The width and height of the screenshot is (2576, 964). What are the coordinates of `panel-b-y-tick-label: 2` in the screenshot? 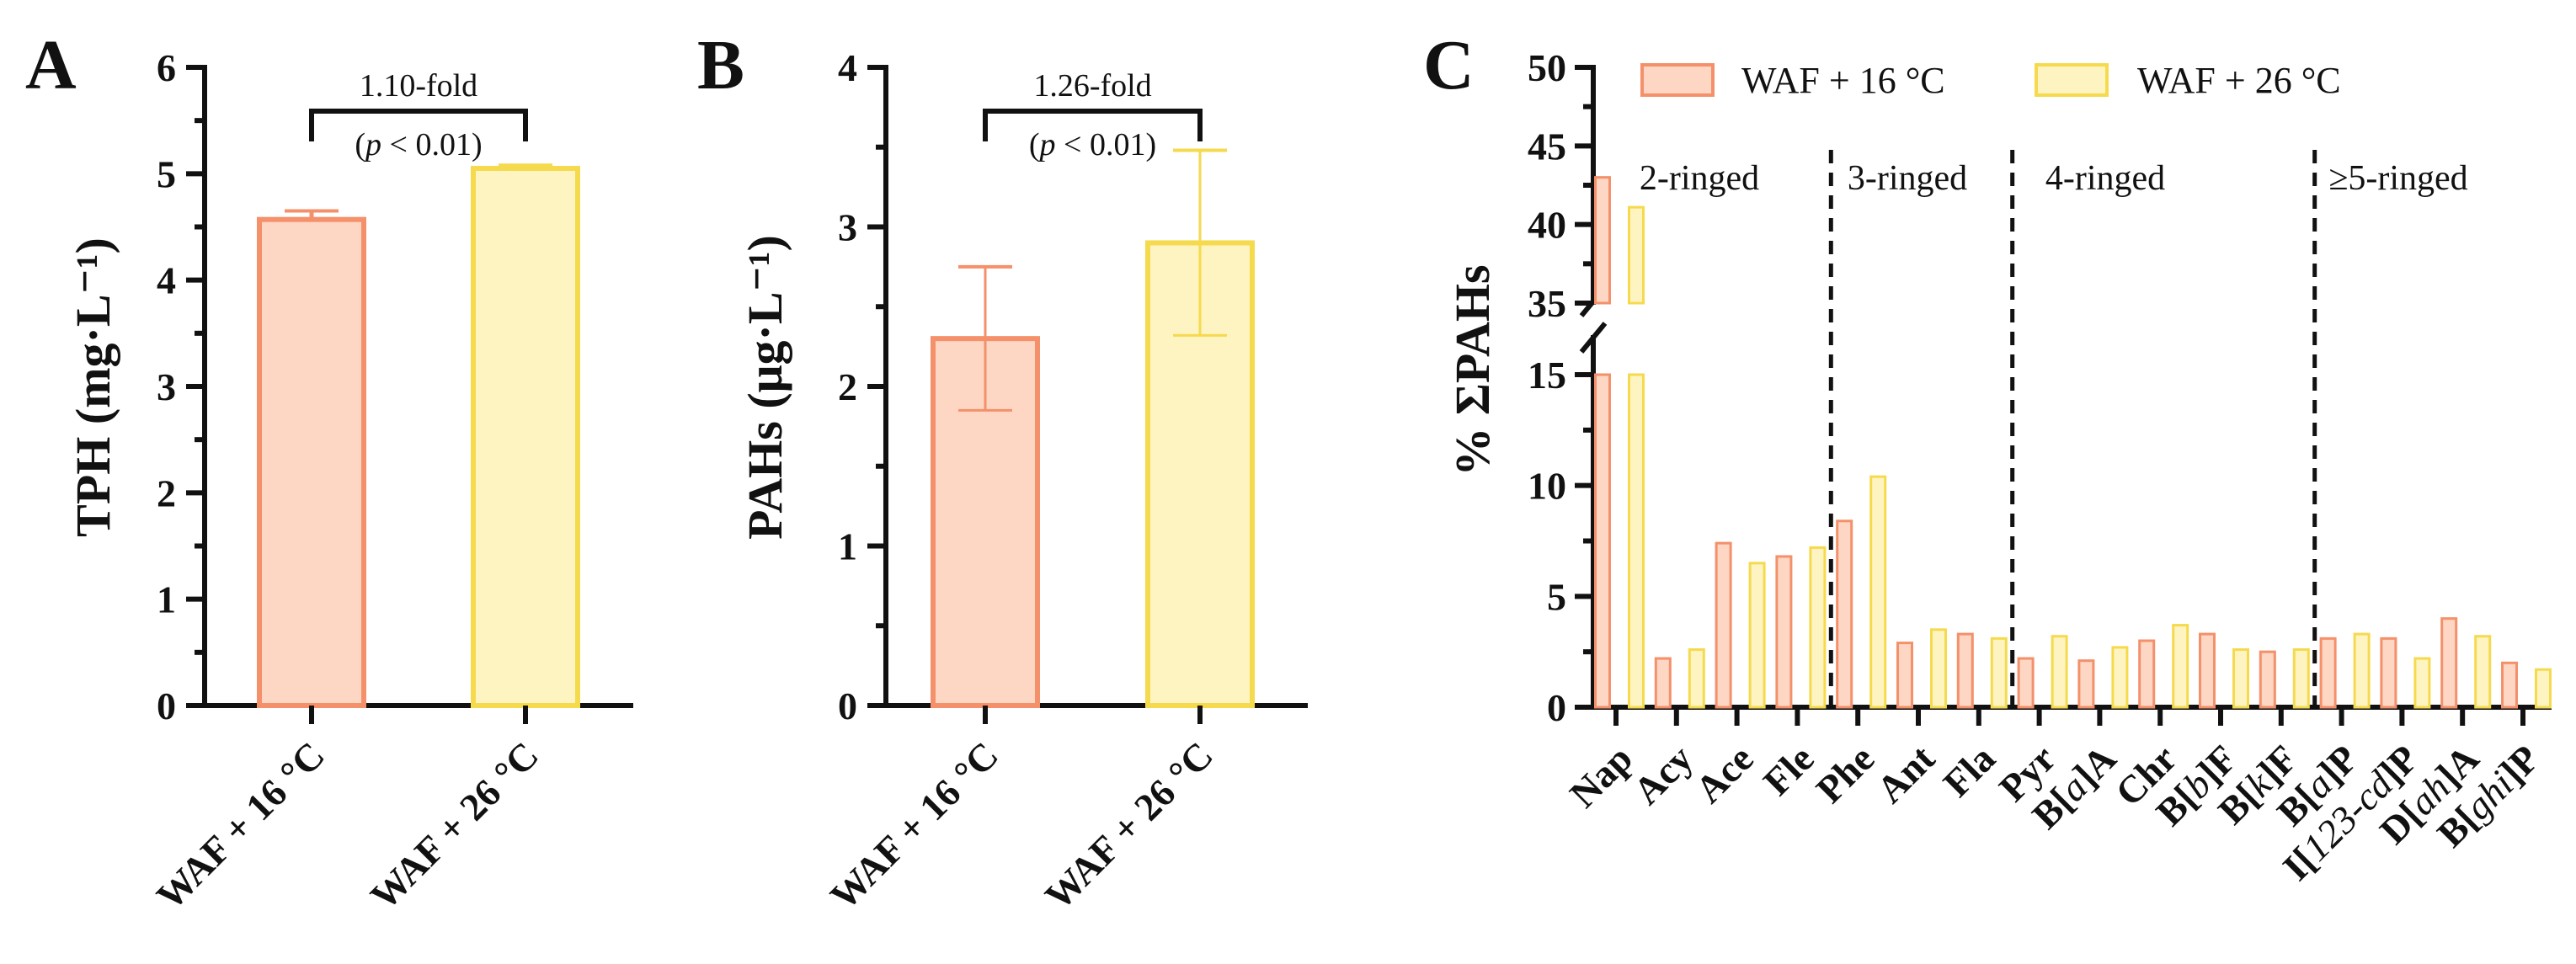 It's located at (847, 386).